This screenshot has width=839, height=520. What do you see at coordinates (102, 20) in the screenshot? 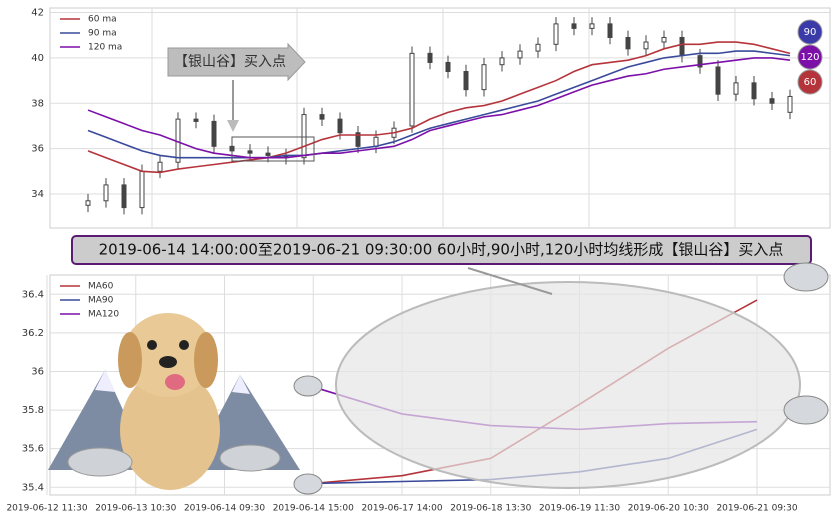
I see `legend-label: 60 ma` at bounding box center [102, 20].